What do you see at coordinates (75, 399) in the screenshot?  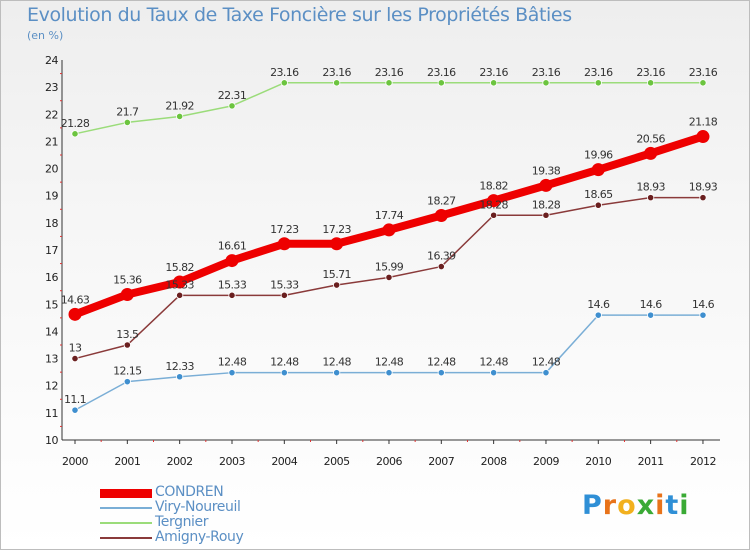 I see `data-label: 11.1` at bounding box center [75, 399].